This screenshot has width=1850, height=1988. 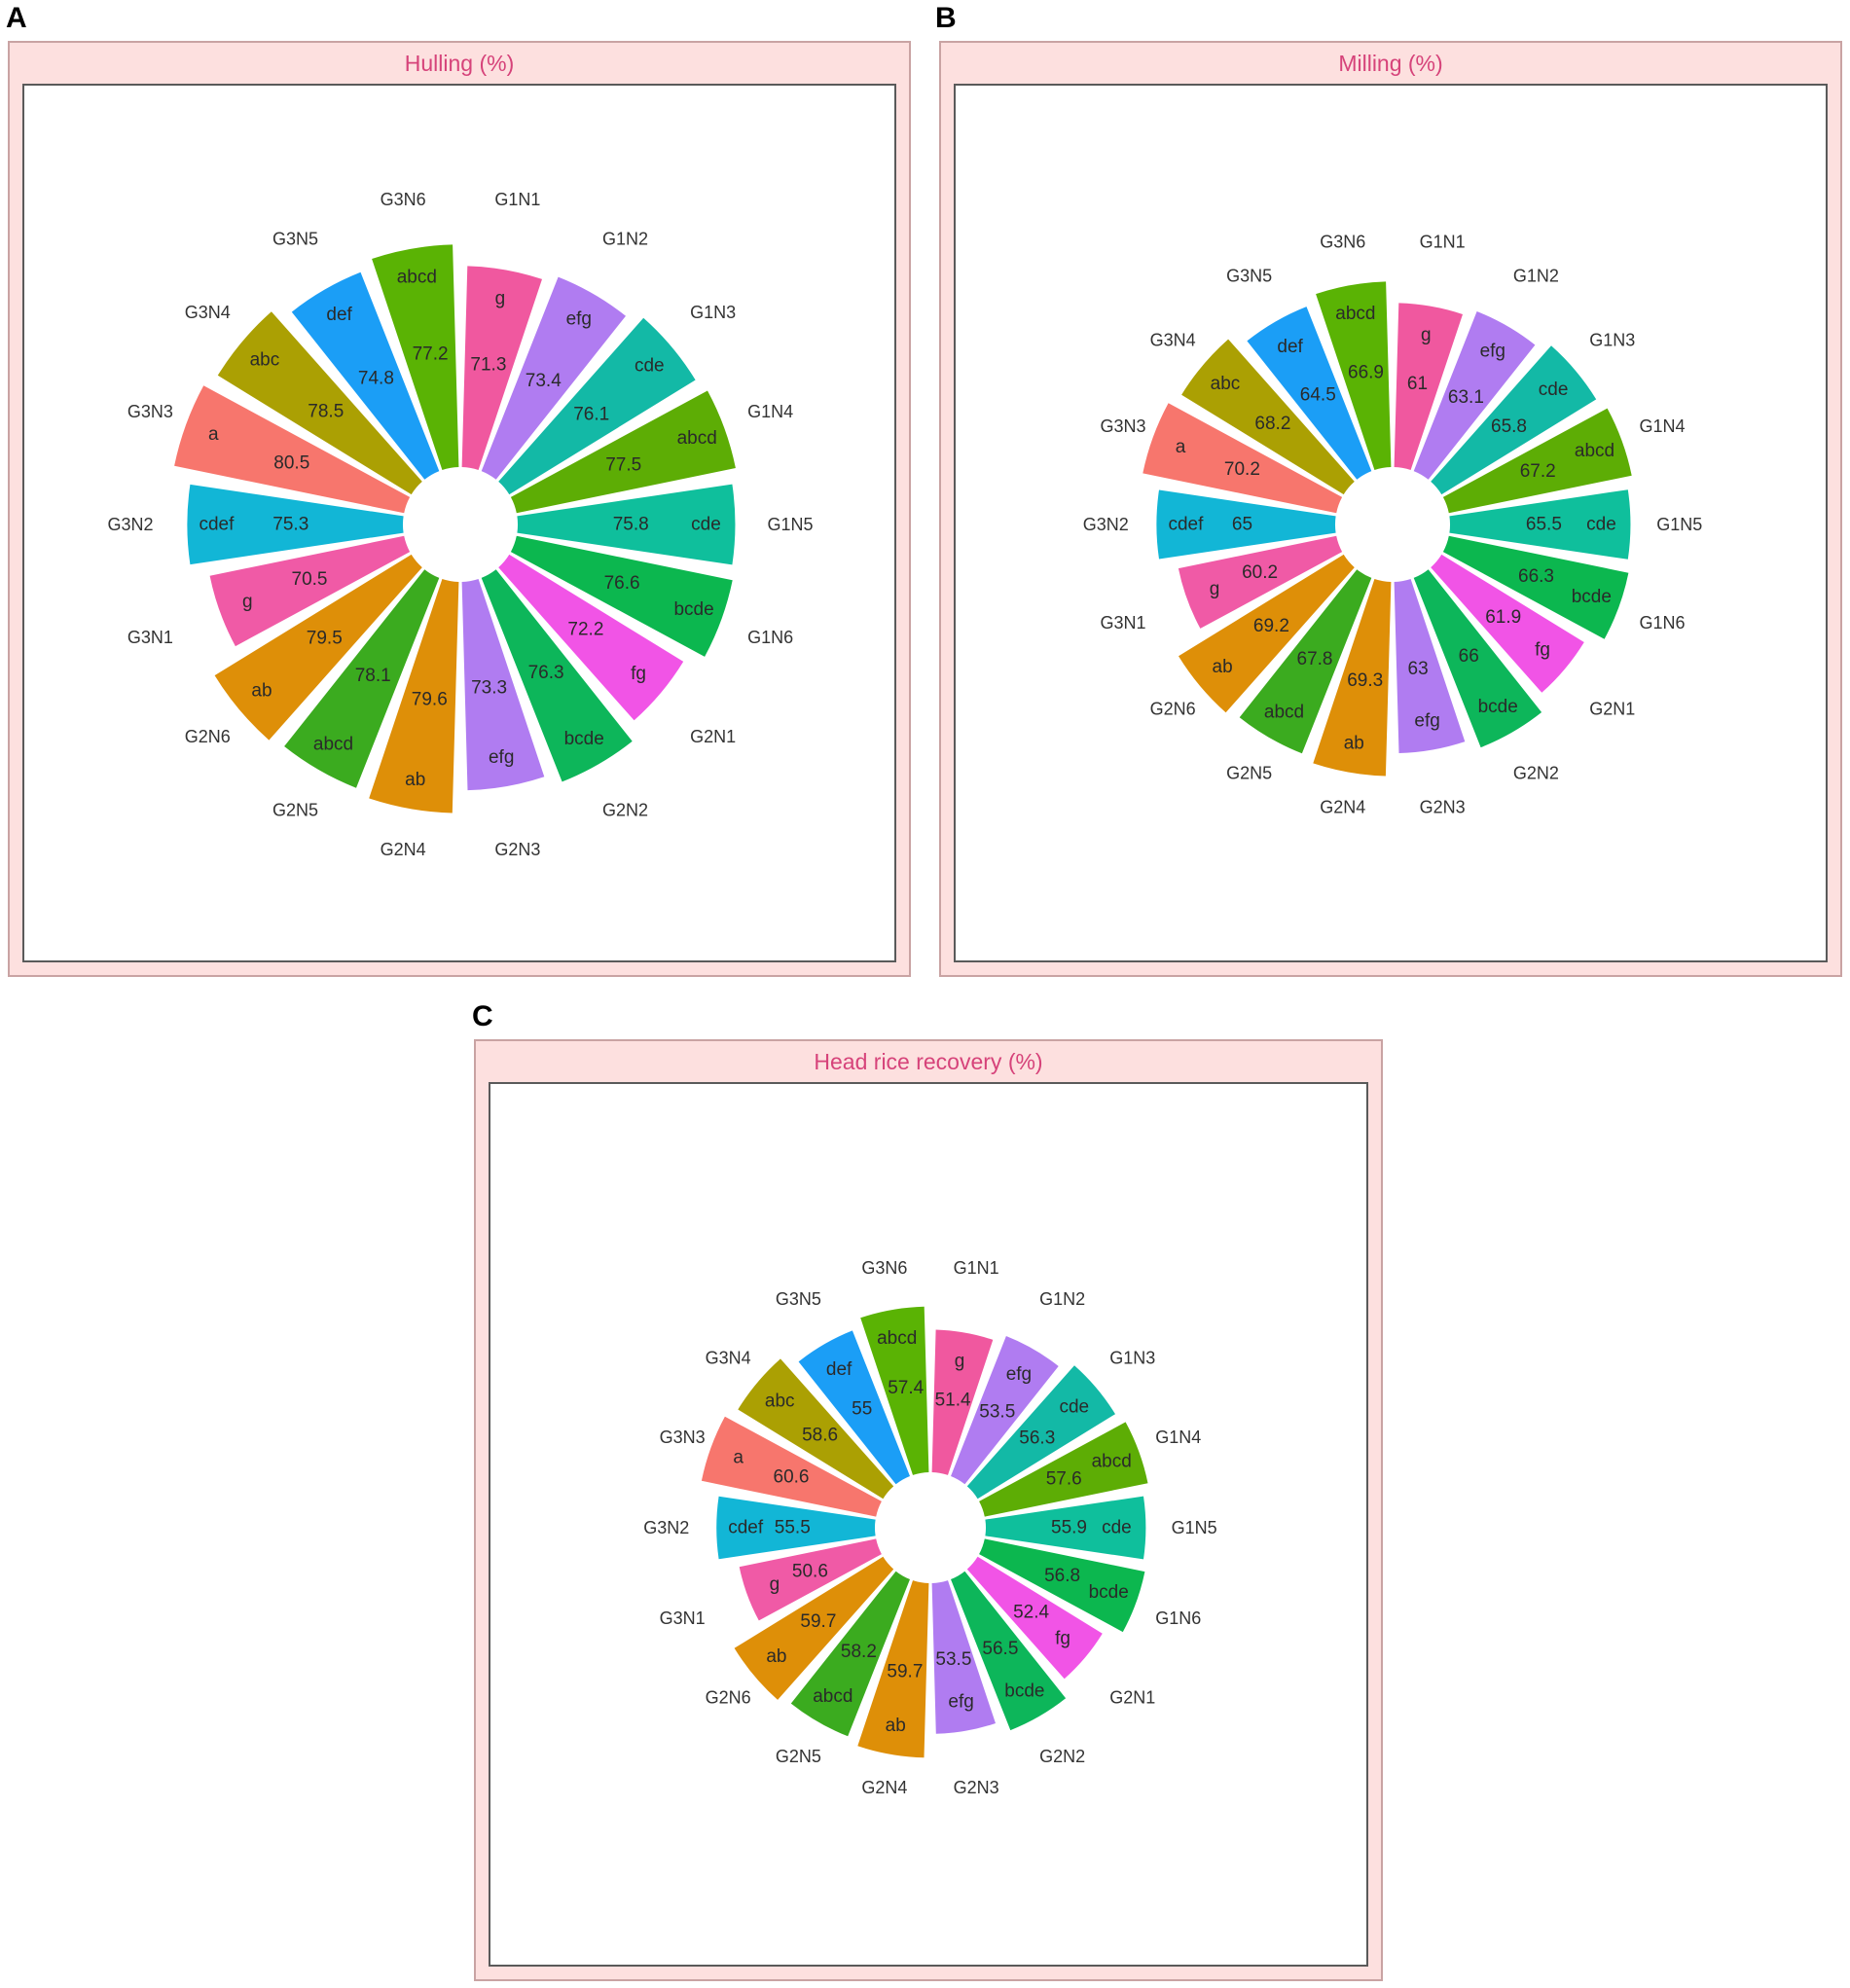 I want to click on value-label: 57.6, so click(x=1064, y=1479).